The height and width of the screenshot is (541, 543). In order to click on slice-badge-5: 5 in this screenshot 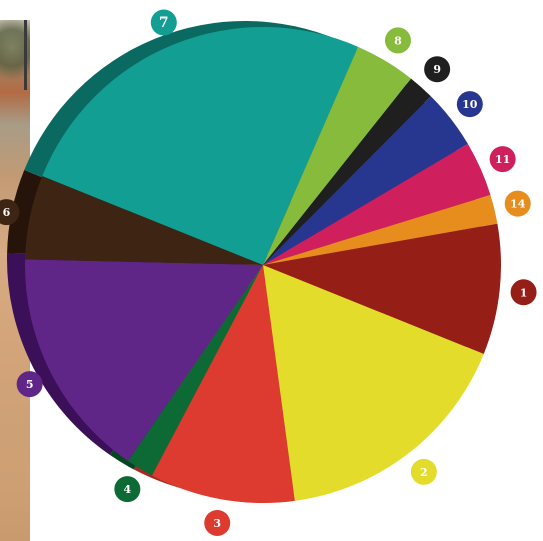, I will do `click(29, 384)`.